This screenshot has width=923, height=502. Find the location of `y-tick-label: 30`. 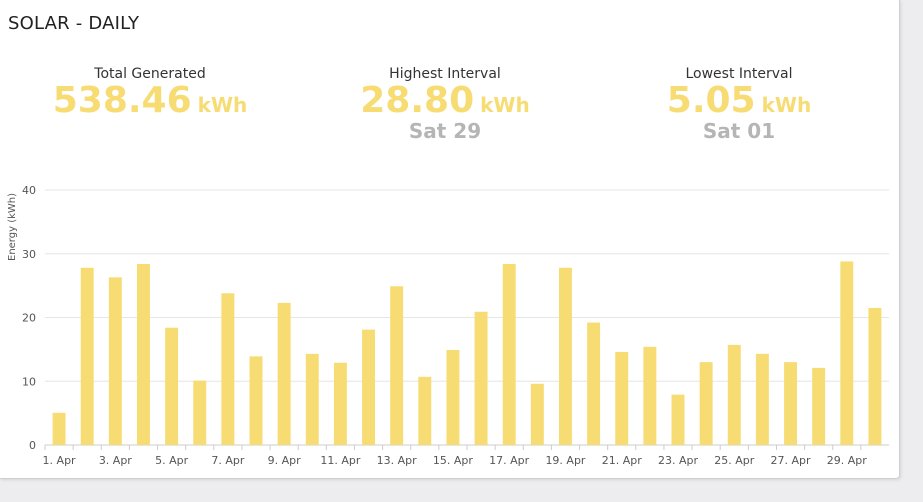

y-tick-label: 30 is located at coordinates (29, 254).